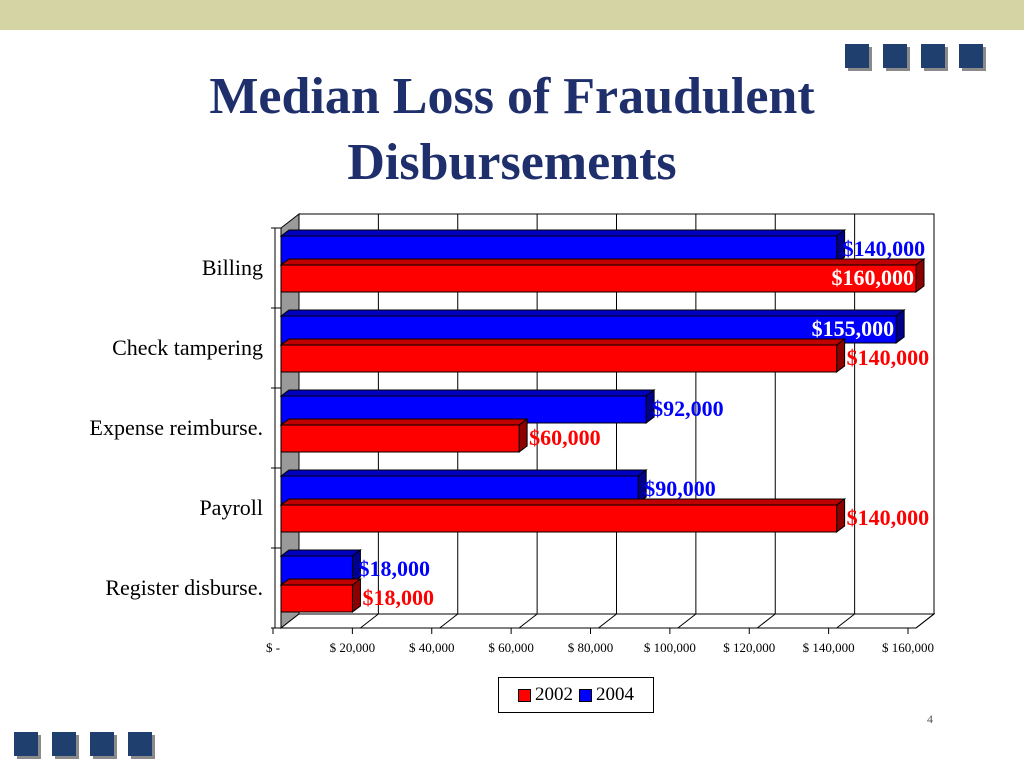  What do you see at coordinates (591, 647) in the screenshot?
I see `x-tick-label: $ 80,000` at bounding box center [591, 647].